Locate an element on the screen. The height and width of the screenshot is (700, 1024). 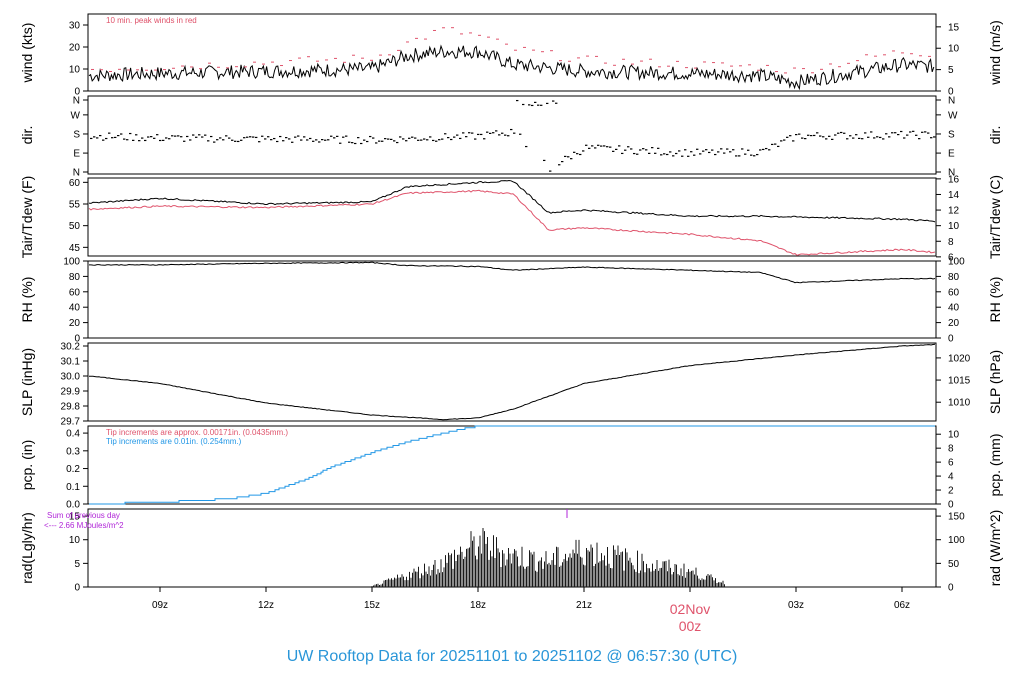
slp-right-tick-label-2: 1020 is located at coordinates (959, 358).